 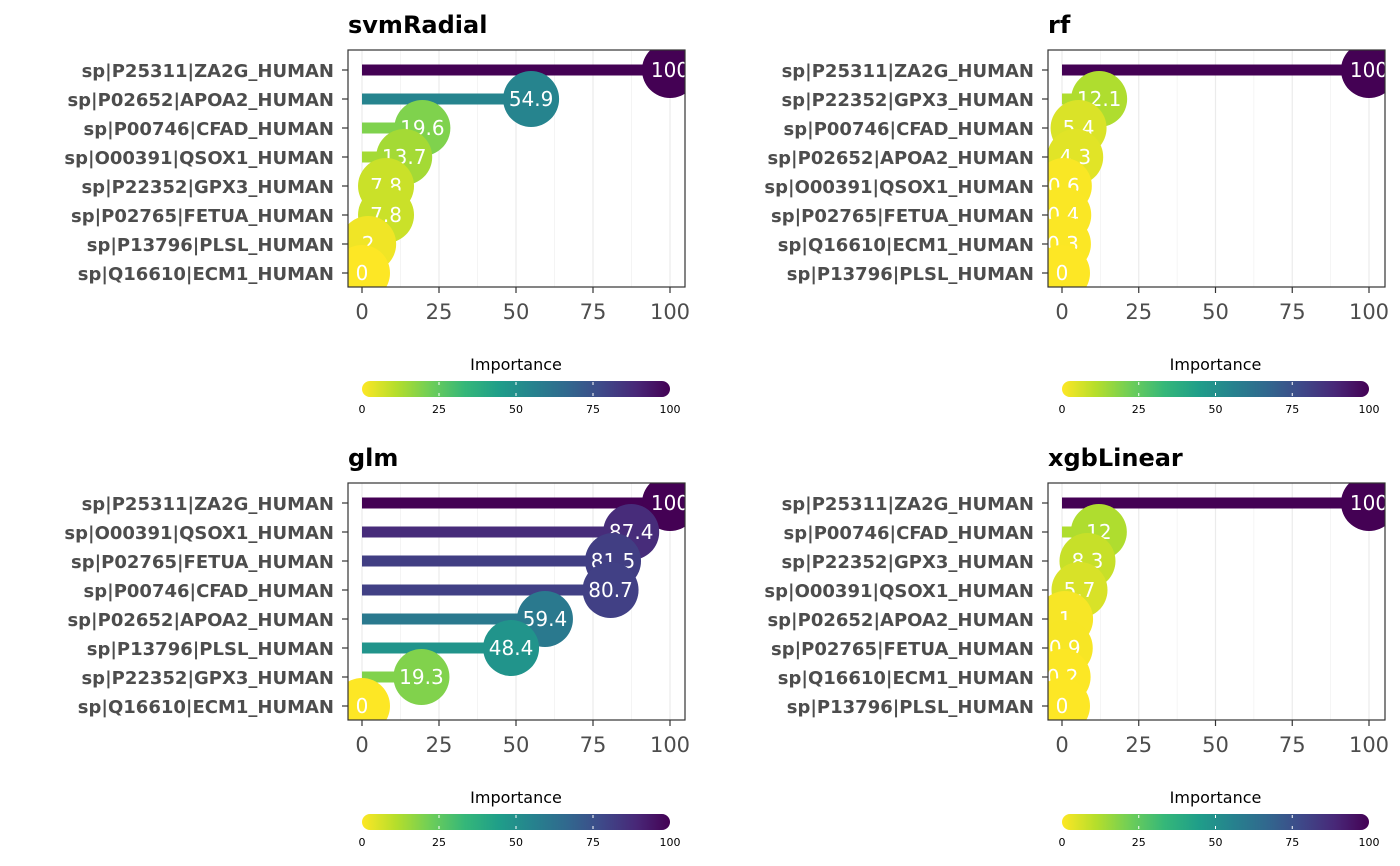 I want to click on panel-title: svmRadial, so click(x=417, y=25).